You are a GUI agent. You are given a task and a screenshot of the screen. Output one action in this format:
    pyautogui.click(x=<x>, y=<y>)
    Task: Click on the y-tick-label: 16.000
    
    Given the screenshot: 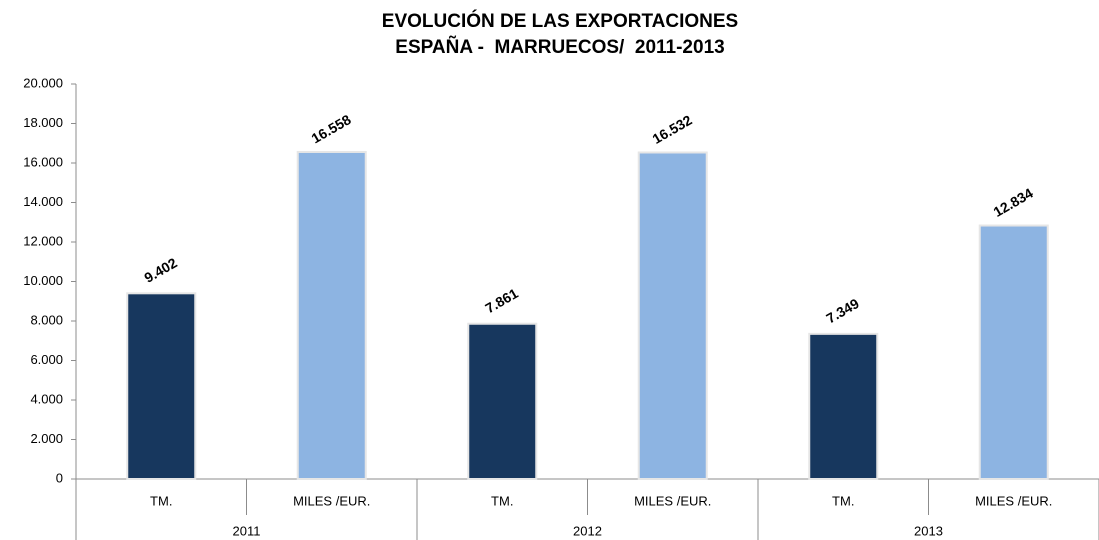 What is the action you would take?
    pyautogui.click(x=43, y=161)
    